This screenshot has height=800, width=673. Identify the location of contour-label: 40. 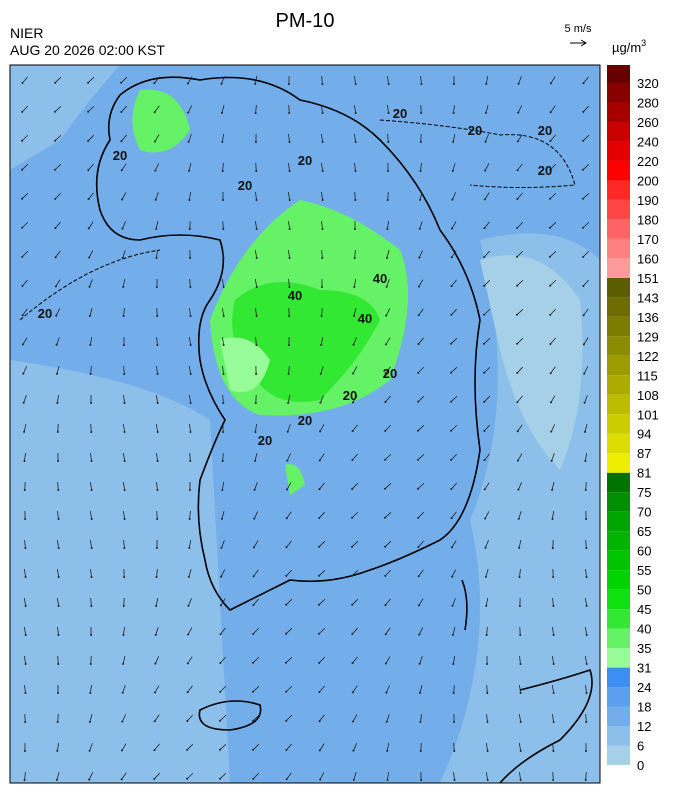
(295, 295).